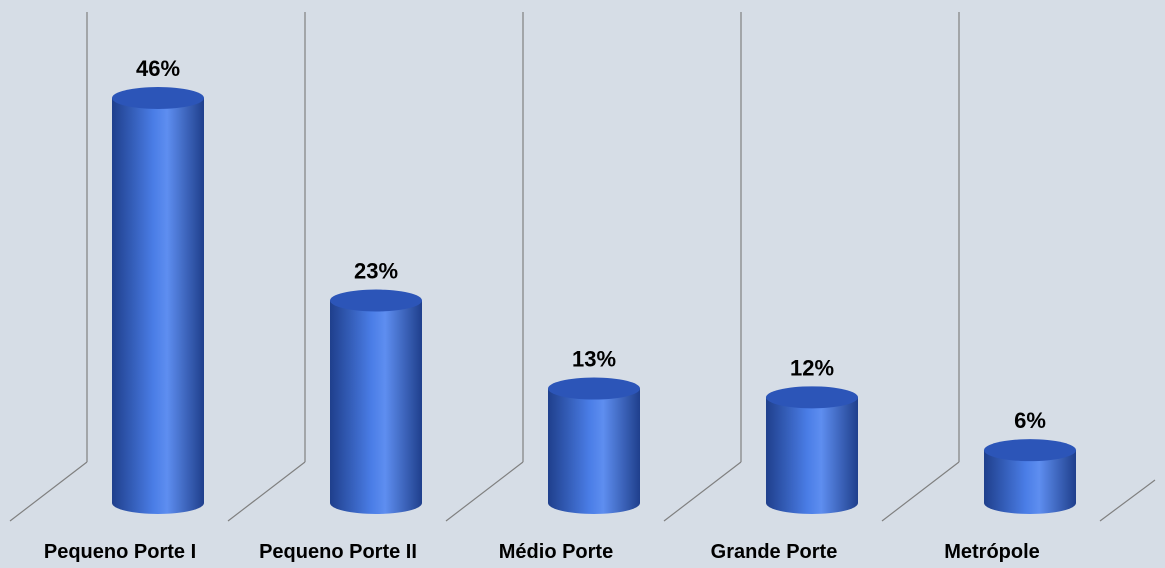  Describe the element at coordinates (556, 552) in the screenshot. I see `category-label: Médio Porte` at that location.